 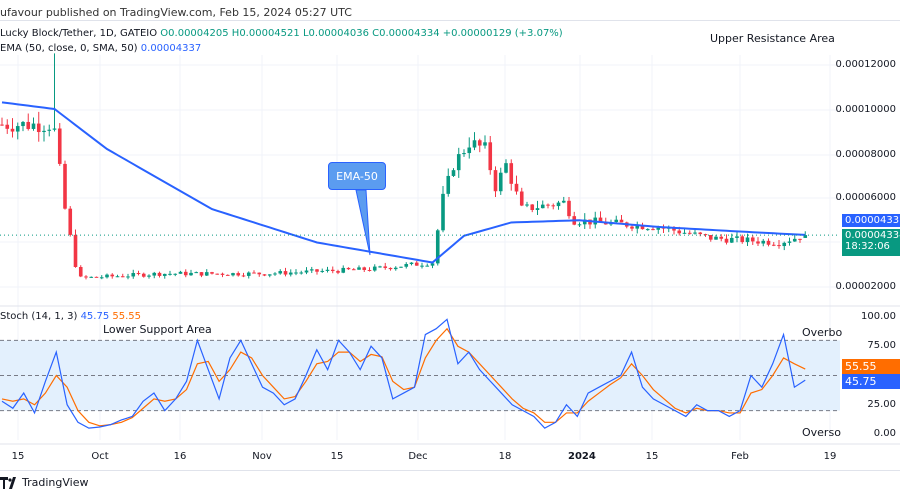 I want to click on ema-legend: EMA (50, close, 0, SMA, 50) 0.00004337, so click(x=100, y=48).